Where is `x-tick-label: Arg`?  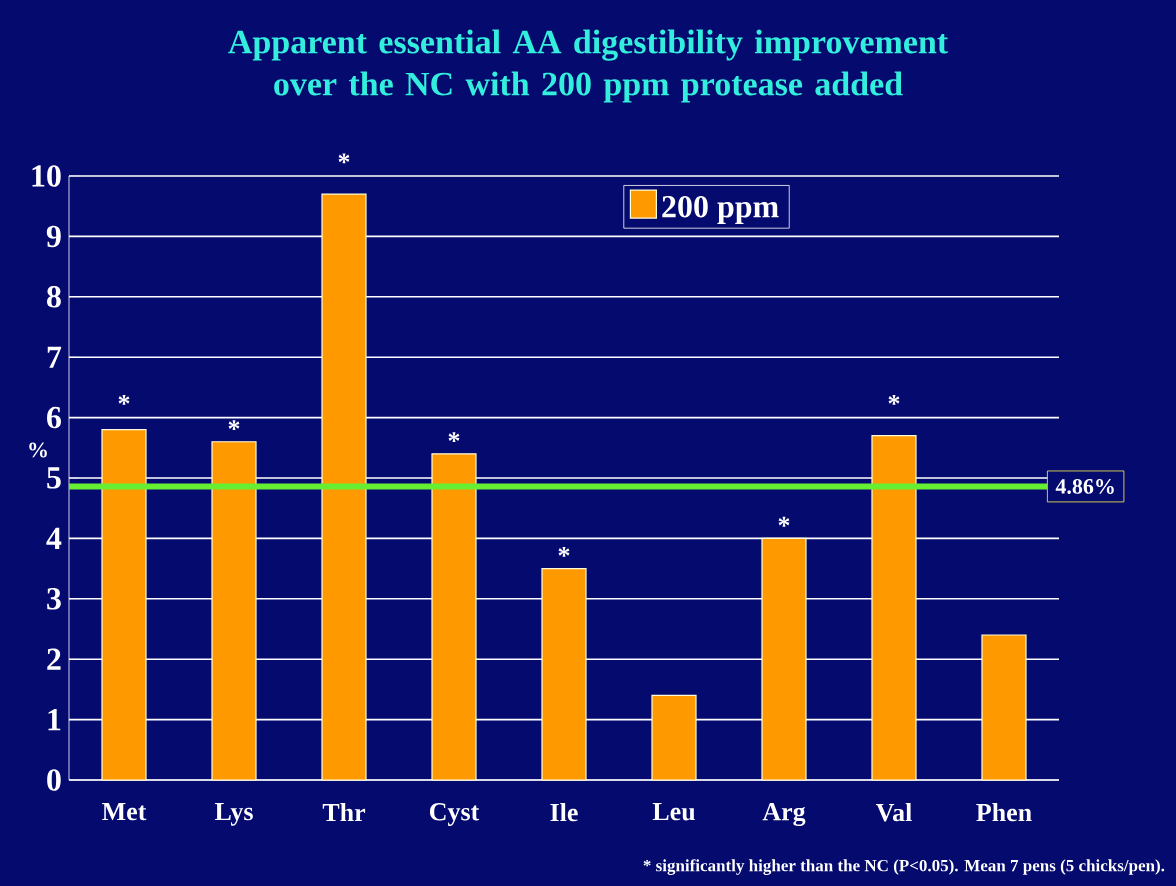
x-tick-label: Arg is located at coordinates (784, 814).